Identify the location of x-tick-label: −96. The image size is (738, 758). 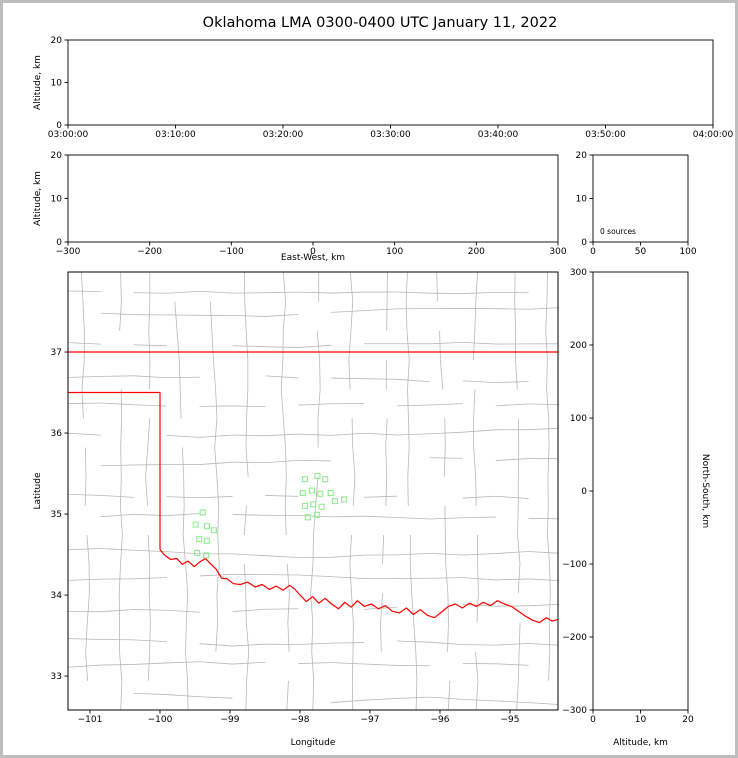
(439, 720).